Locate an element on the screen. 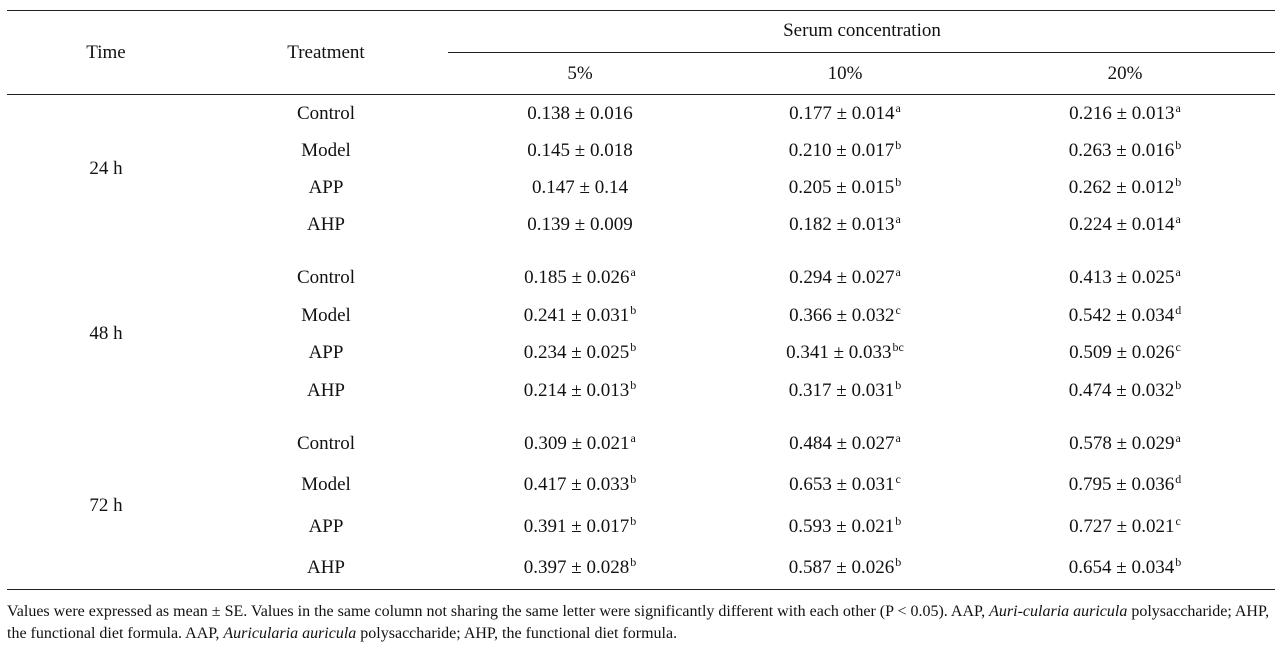  table-cell: 0.542 ± 0.034d is located at coordinates (1125, 315).